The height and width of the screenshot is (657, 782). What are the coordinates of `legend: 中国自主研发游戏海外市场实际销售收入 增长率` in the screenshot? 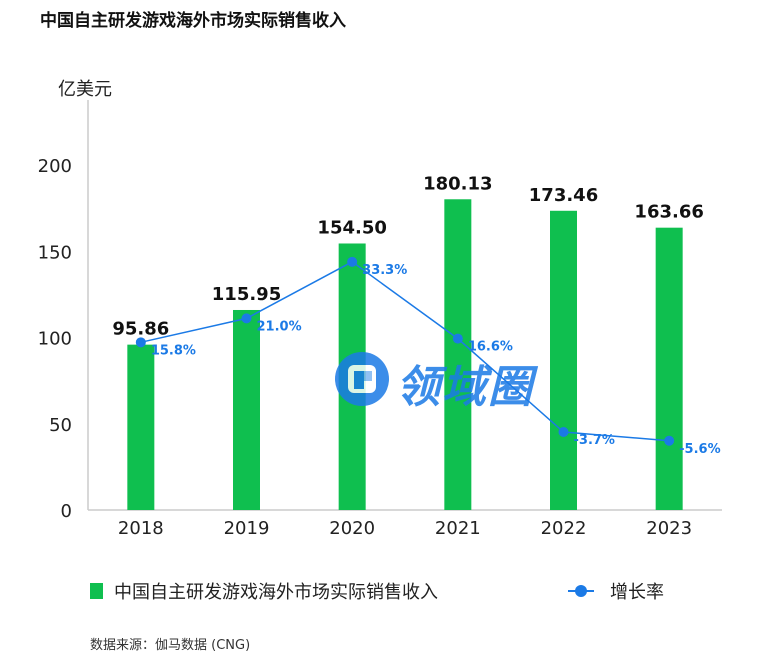 It's located at (391, 591).